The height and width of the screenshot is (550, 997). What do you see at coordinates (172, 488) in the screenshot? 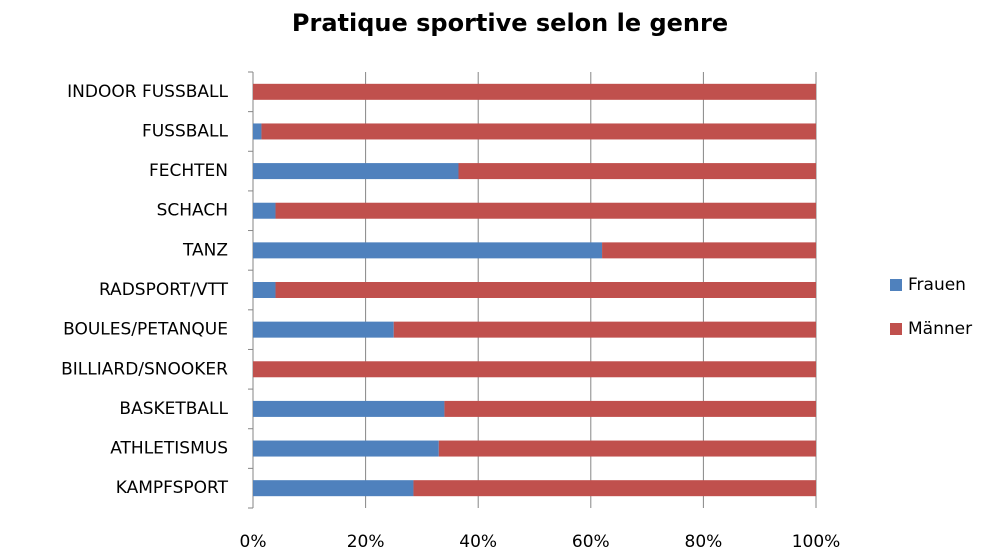
I see `y-tick-label: KAMPFSPORT` at bounding box center [172, 488].